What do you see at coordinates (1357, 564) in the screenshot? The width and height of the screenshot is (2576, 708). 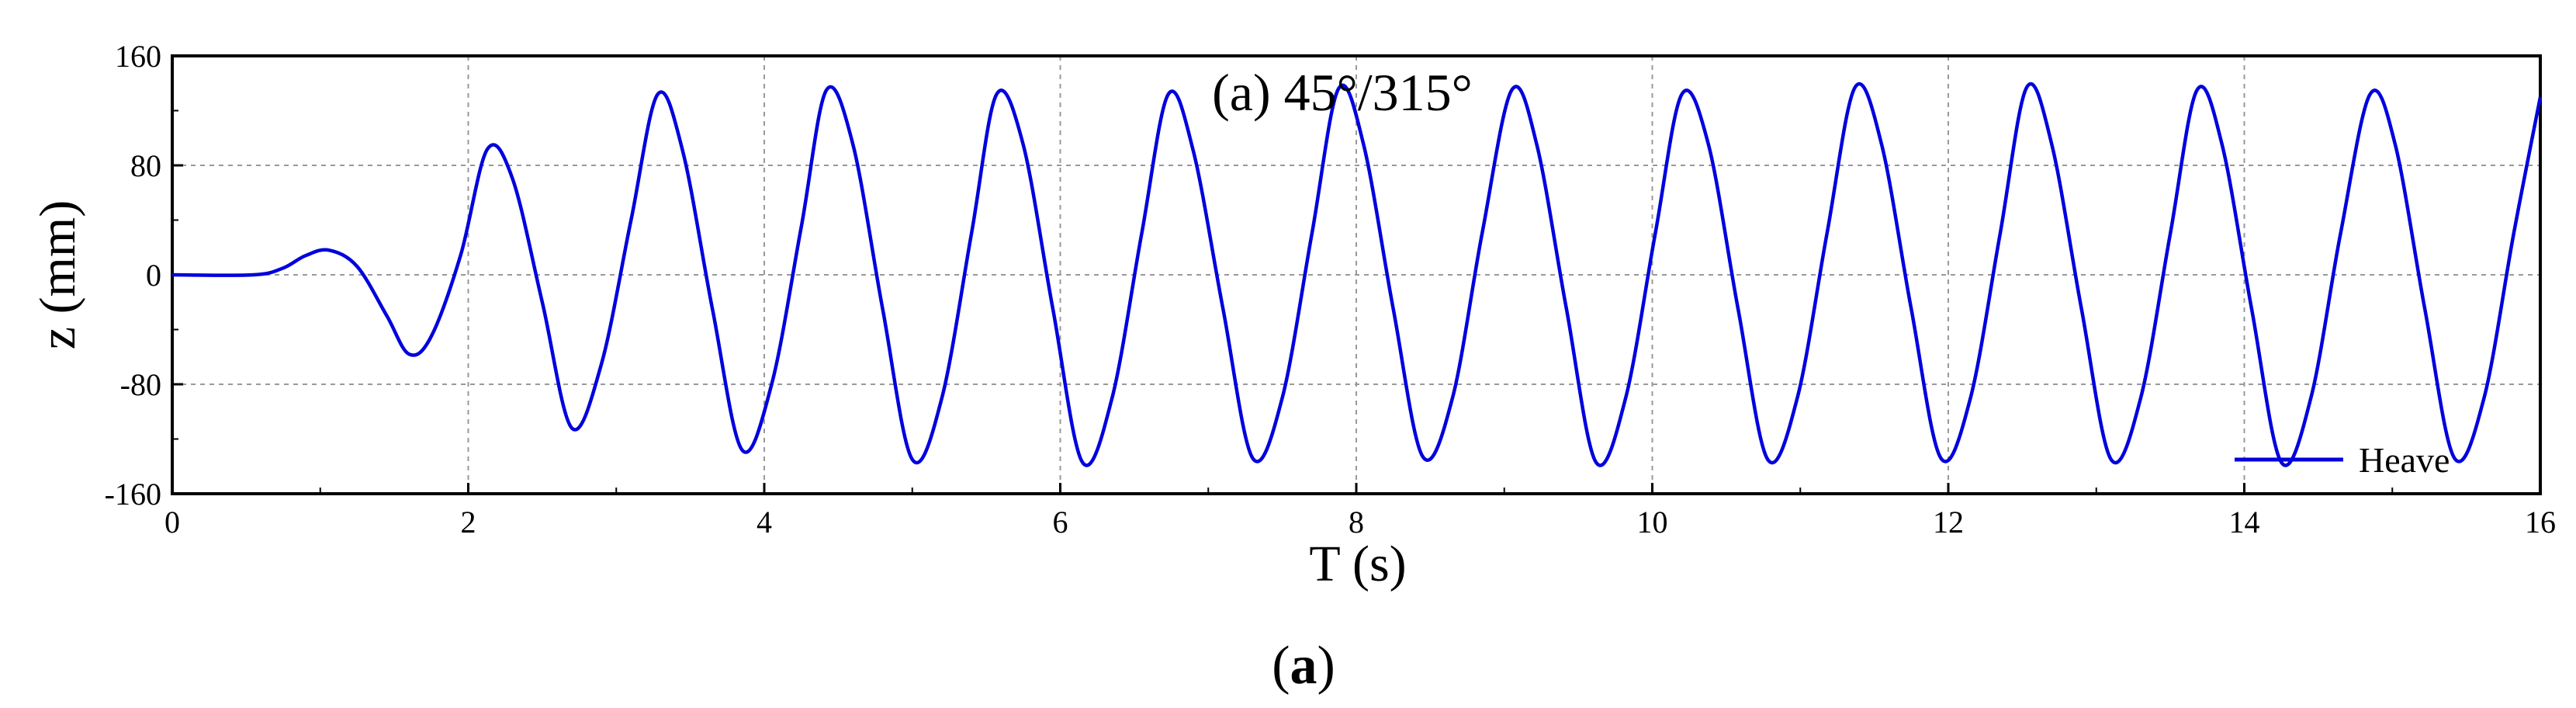 I see `x-axis-title: T (s)` at bounding box center [1357, 564].